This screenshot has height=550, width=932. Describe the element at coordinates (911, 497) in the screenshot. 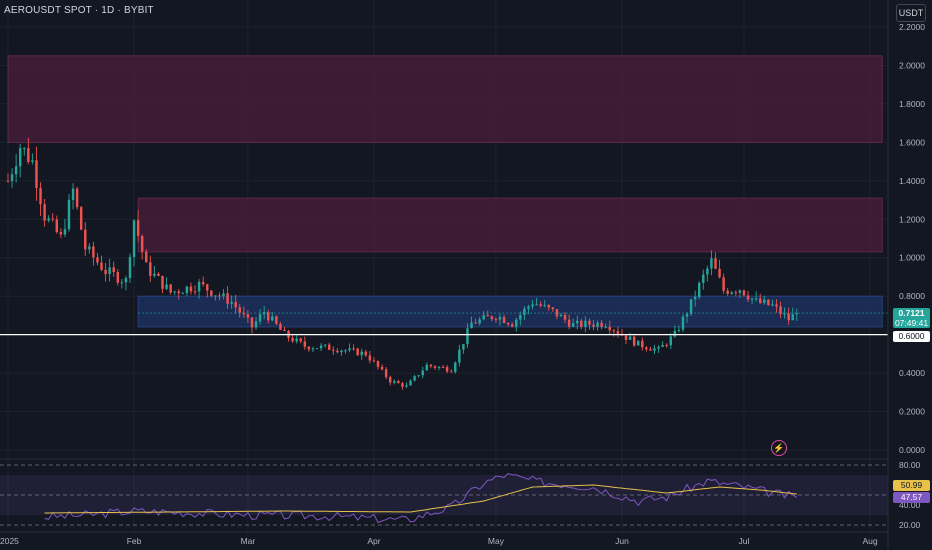

I see `rsi-value-tag: 47.57` at that location.